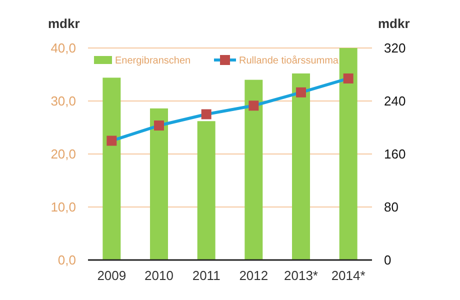 Image resolution: width=460 pixels, height=300 pixels. What do you see at coordinates (159, 275) in the screenshot?
I see `x-tick-label: 2010` at bounding box center [159, 275].